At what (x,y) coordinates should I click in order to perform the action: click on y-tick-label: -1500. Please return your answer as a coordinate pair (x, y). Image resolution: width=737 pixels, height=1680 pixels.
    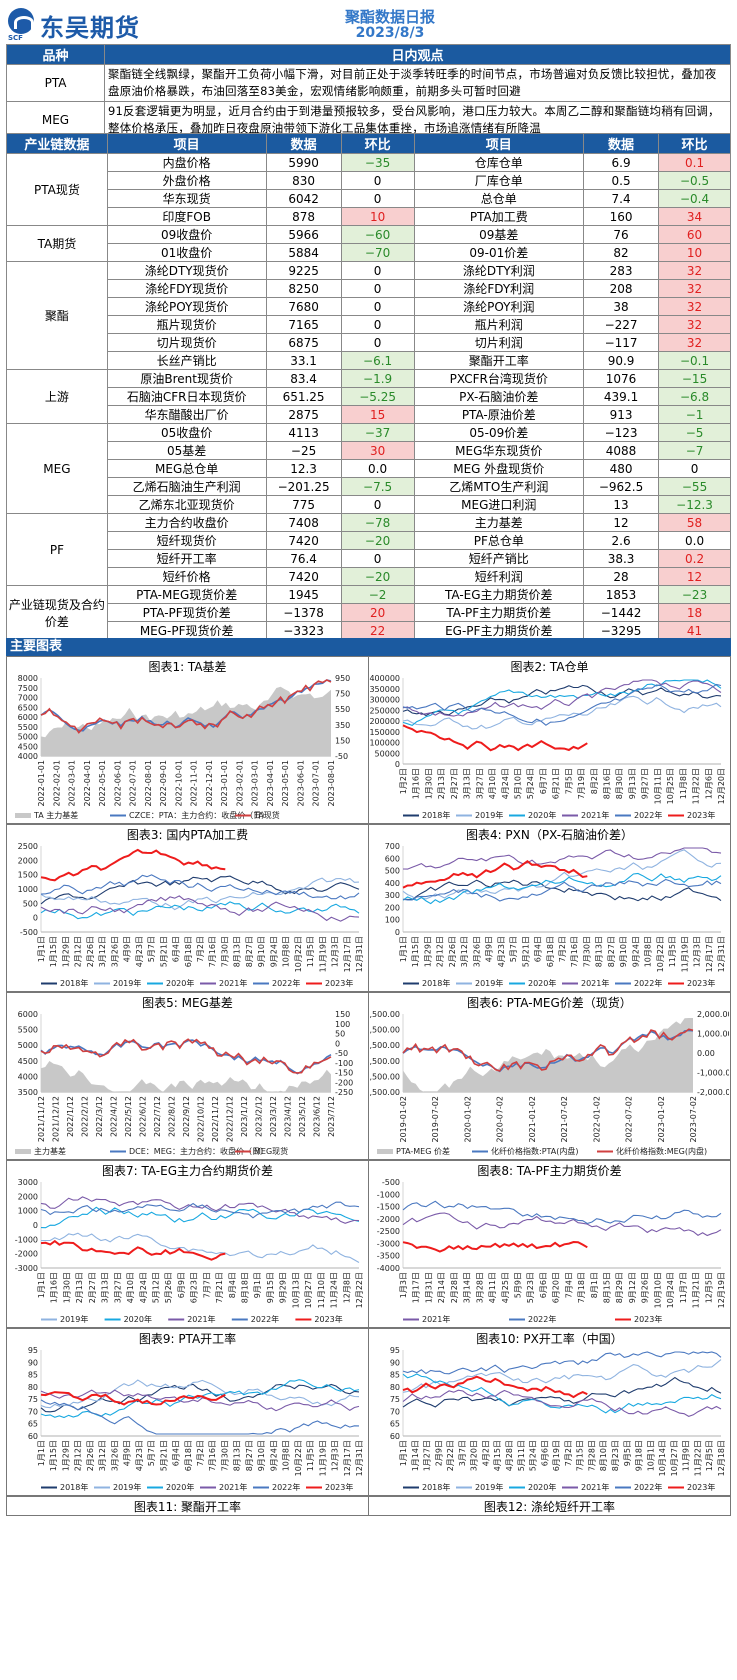
    Looking at the image, I should click on (388, 1207).